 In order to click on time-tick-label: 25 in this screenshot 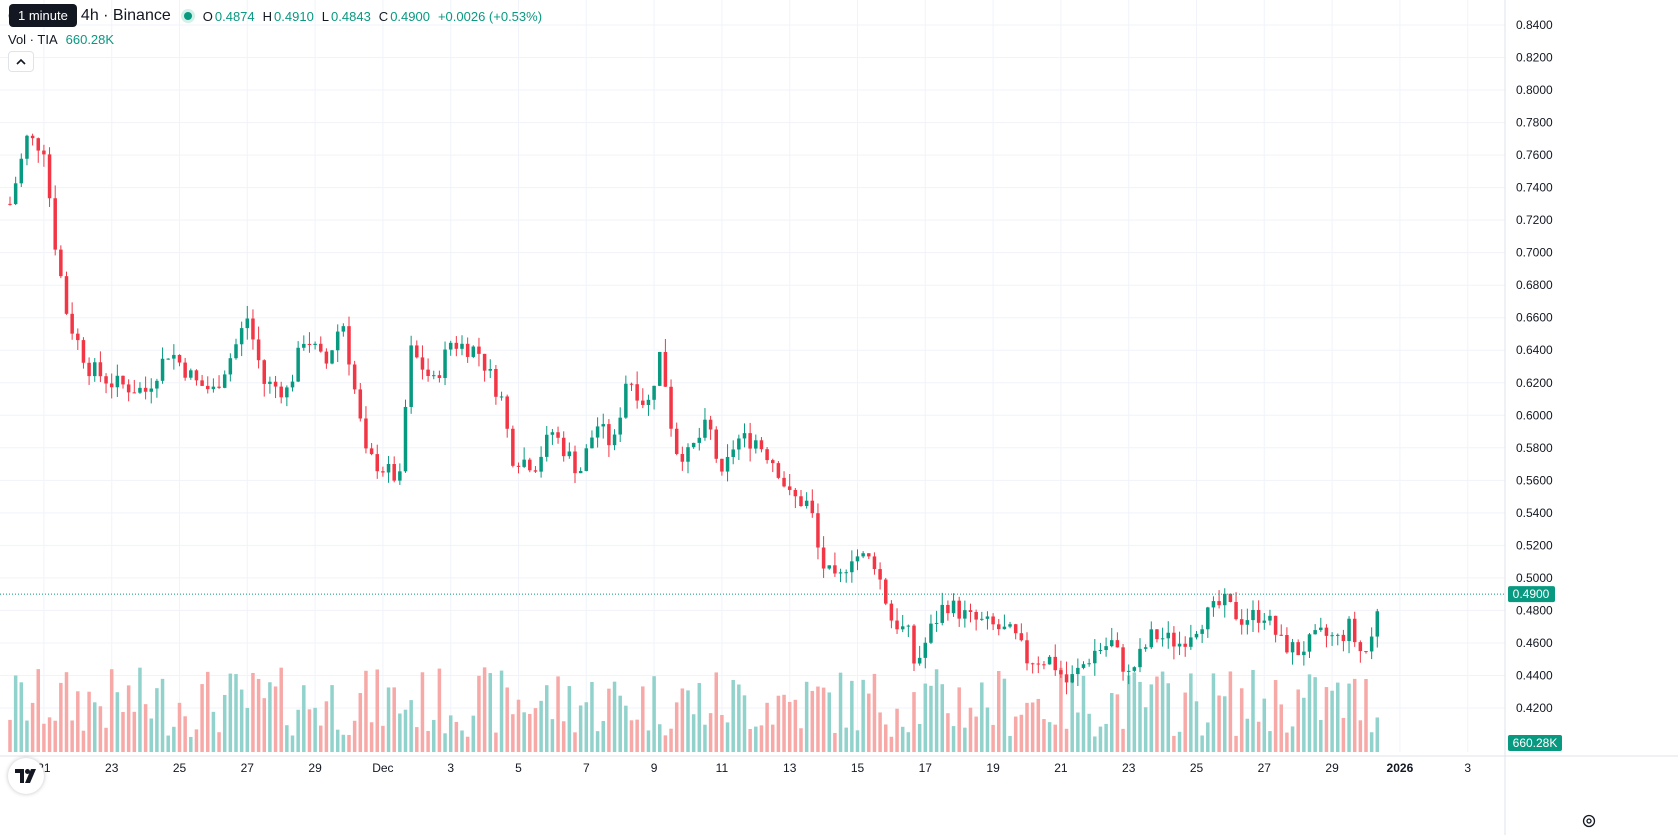, I will do `click(1197, 768)`.